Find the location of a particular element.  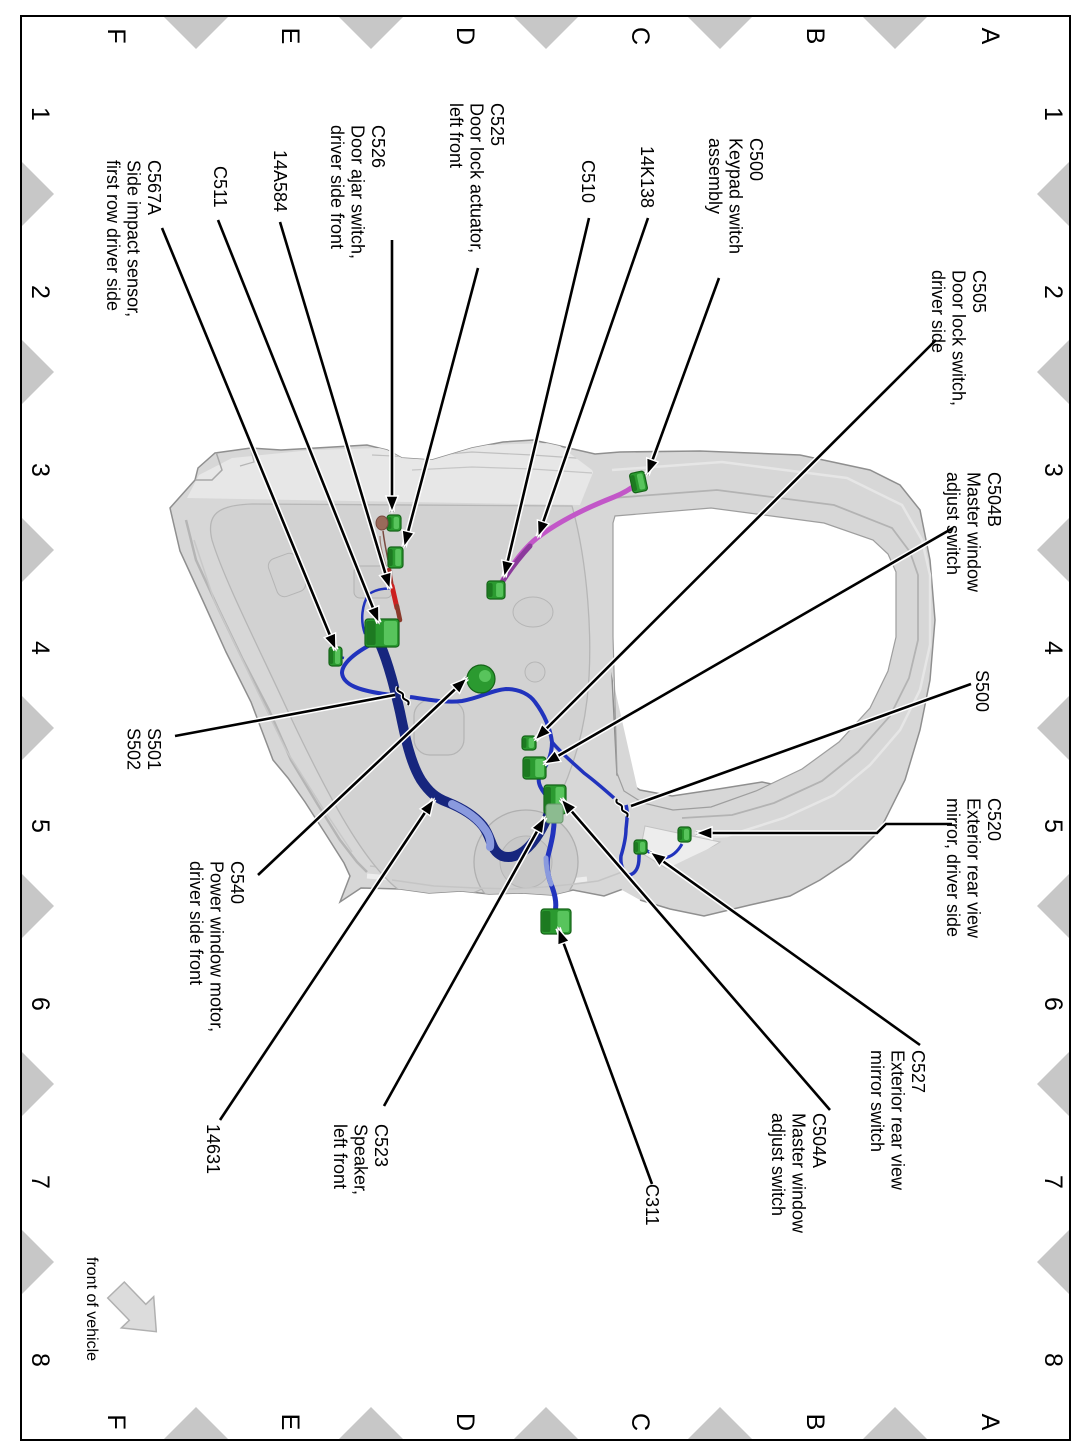

svg-text: S500 is located at coordinates (982, 691).